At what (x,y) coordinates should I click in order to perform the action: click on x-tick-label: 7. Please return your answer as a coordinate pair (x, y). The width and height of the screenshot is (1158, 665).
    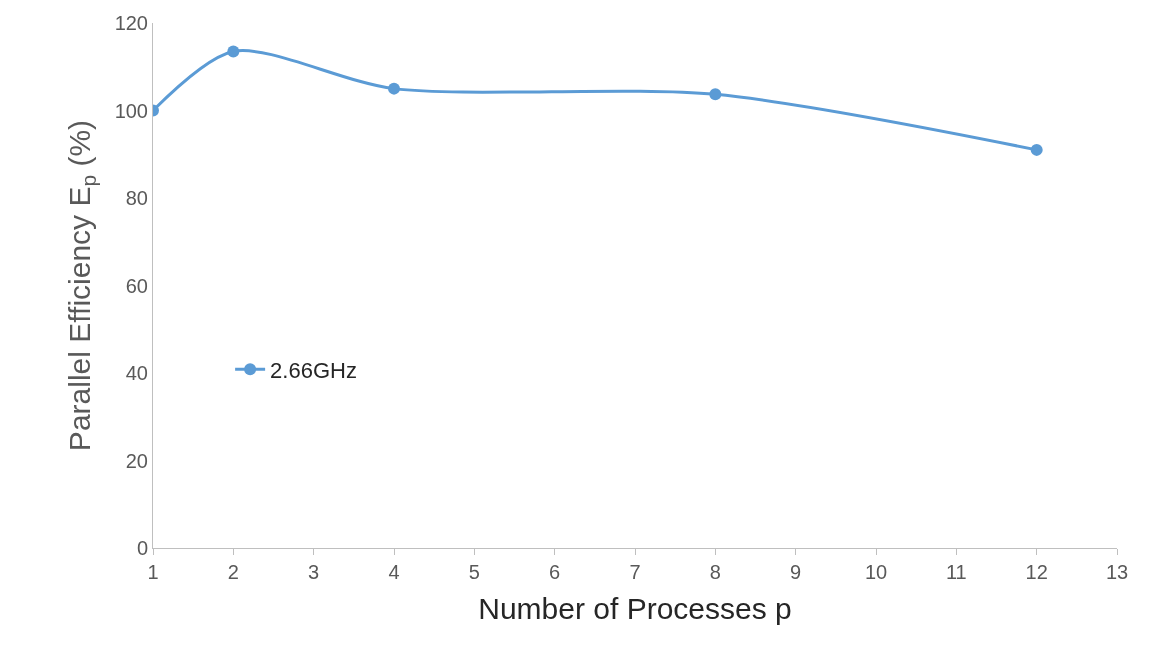
    Looking at the image, I should click on (635, 572).